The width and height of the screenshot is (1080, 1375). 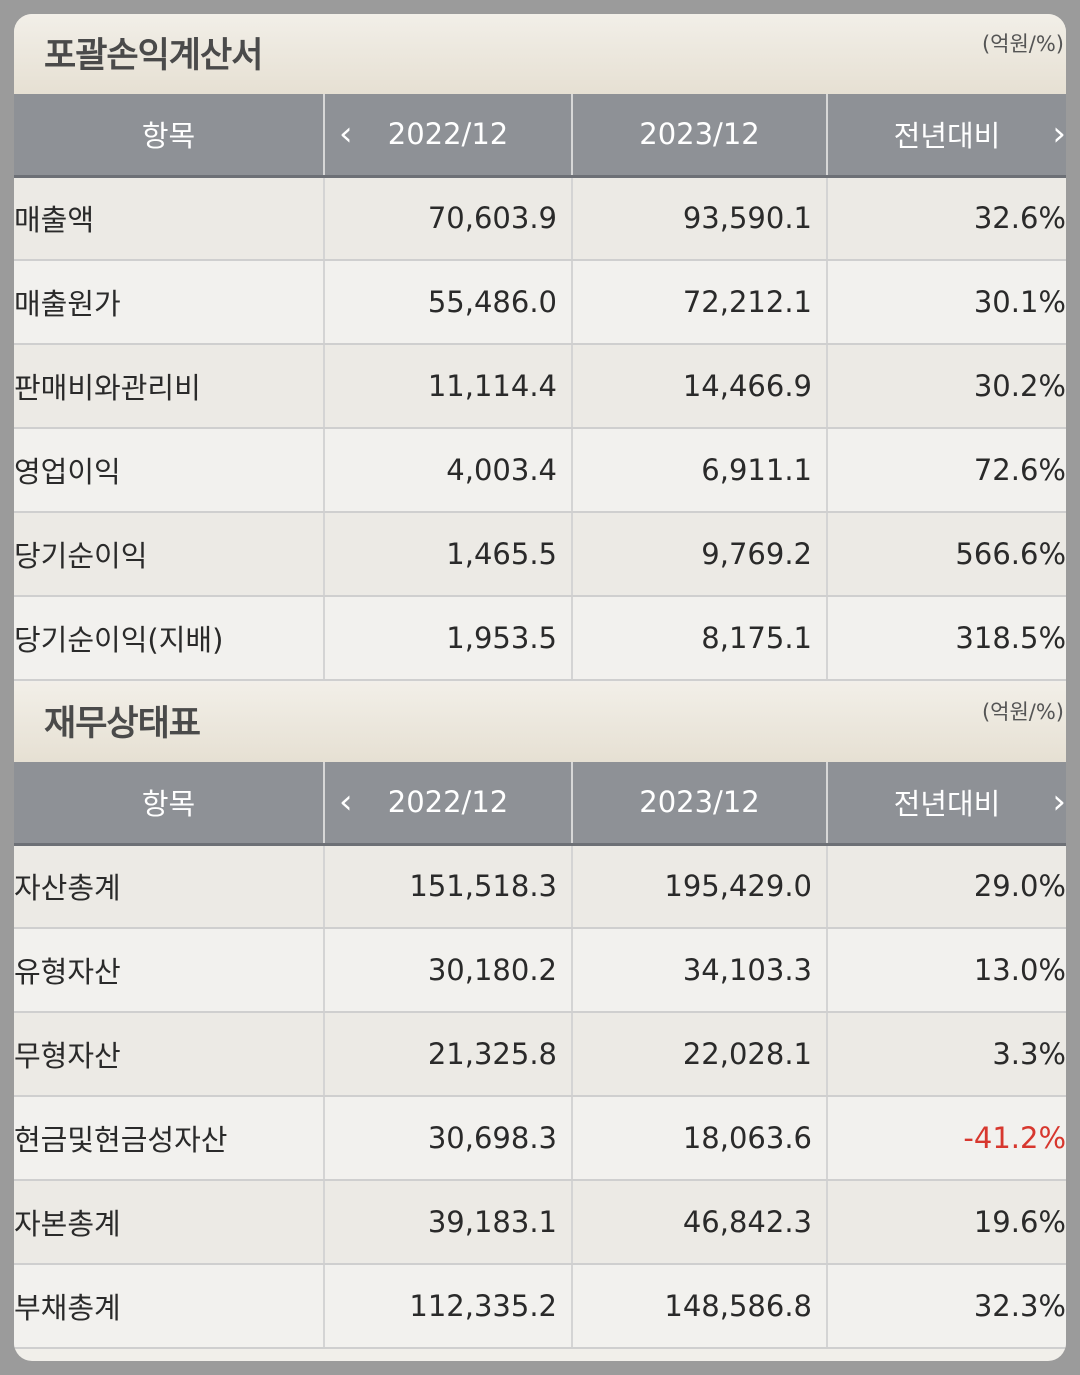 What do you see at coordinates (700, 554) in the screenshot?
I see `value-2023: 9,769.2` at bounding box center [700, 554].